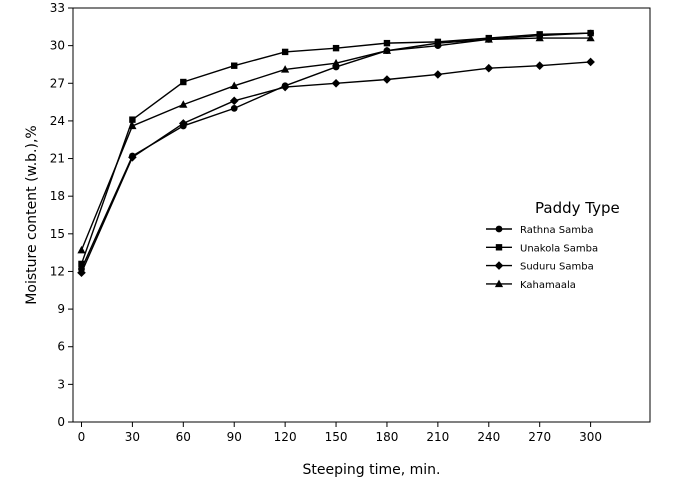 This screenshot has height=488, width=677. What do you see at coordinates (285, 437) in the screenshot?
I see `x-tick-label: 120` at bounding box center [285, 437].